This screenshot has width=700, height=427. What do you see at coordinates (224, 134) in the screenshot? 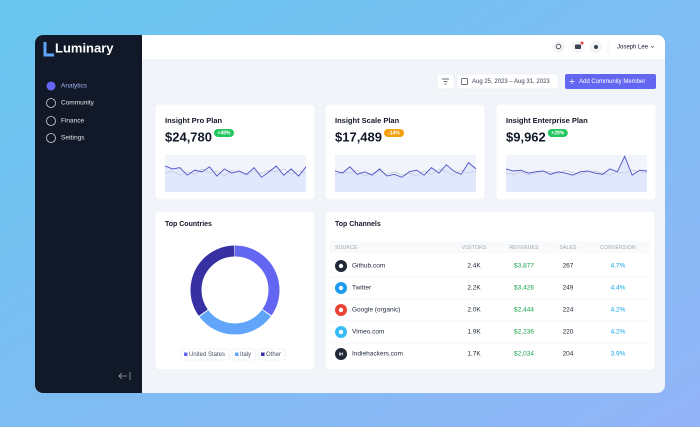
I see `change-label: +49%` at bounding box center [224, 134].